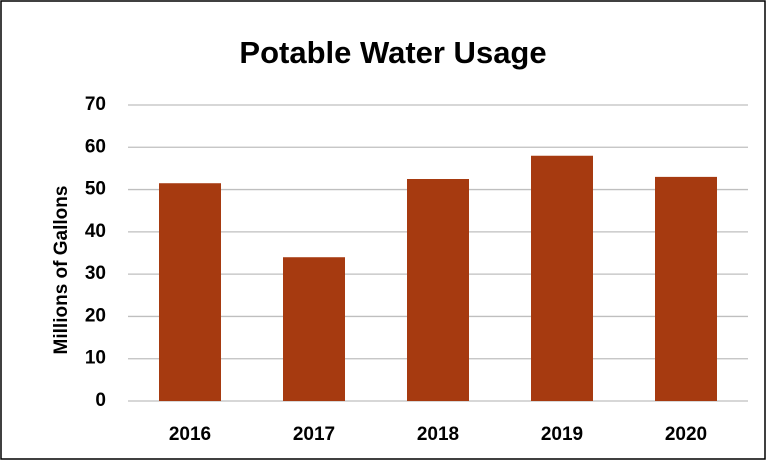 This screenshot has height=460, width=766. I want to click on x-tick-label: 2017, so click(314, 434).